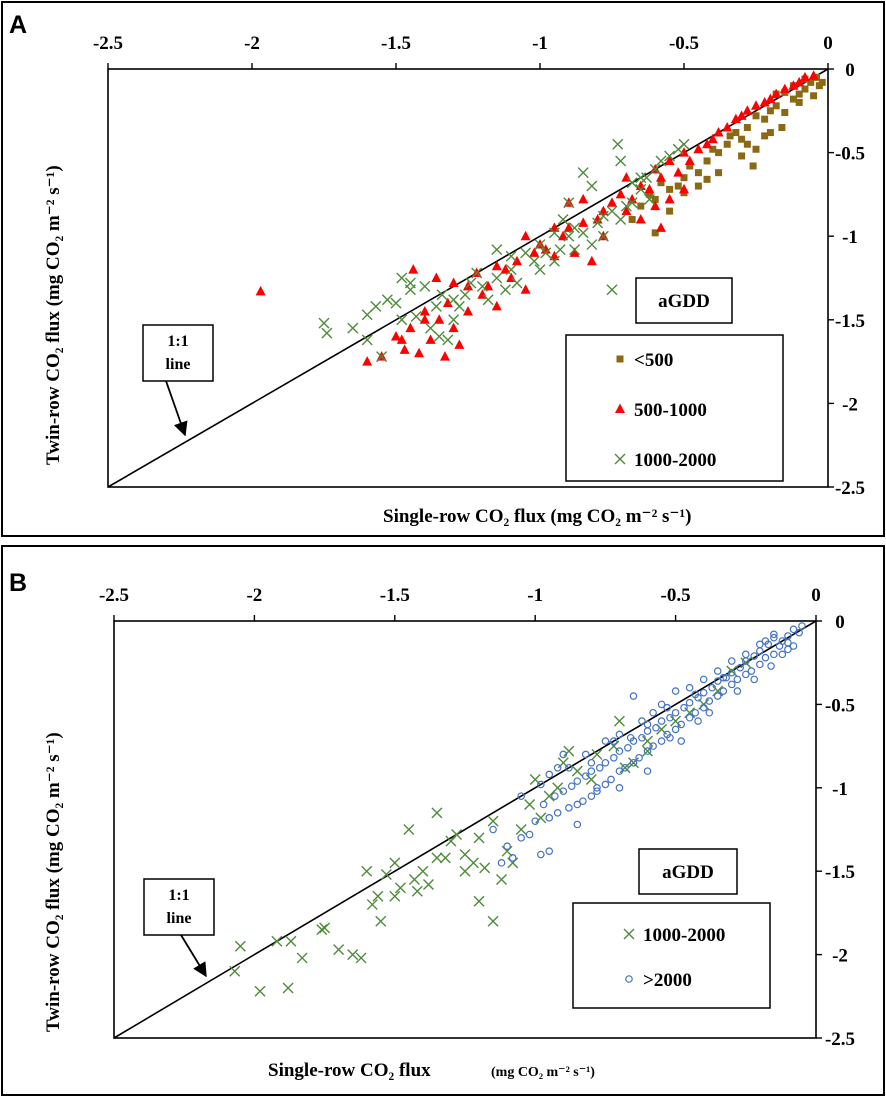 The height and width of the screenshot is (1097, 886). Describe the element at coordinates (53, 315) in the screenshot. I see `y-axis-label-a: Twin-row CO₂ flux (mg CO₂ m⁻² s⁻¹)` at that location.